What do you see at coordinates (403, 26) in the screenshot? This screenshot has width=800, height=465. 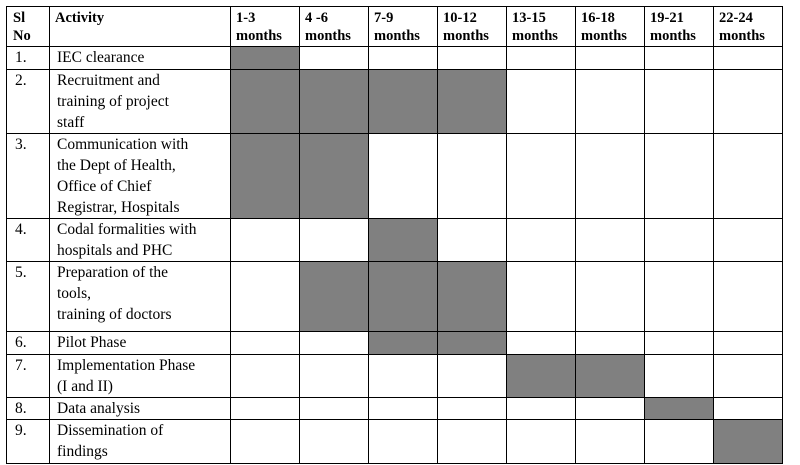 I see `period-header: 7-9 months` at bounding box center [403, 26].